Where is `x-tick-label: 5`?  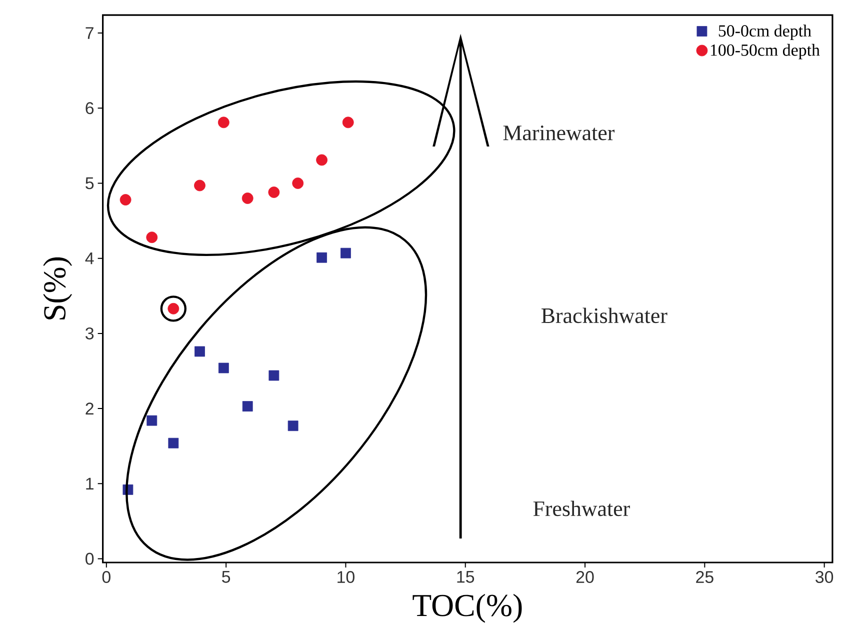 x-tick-label: 5 is located at coordinates (226, 577).